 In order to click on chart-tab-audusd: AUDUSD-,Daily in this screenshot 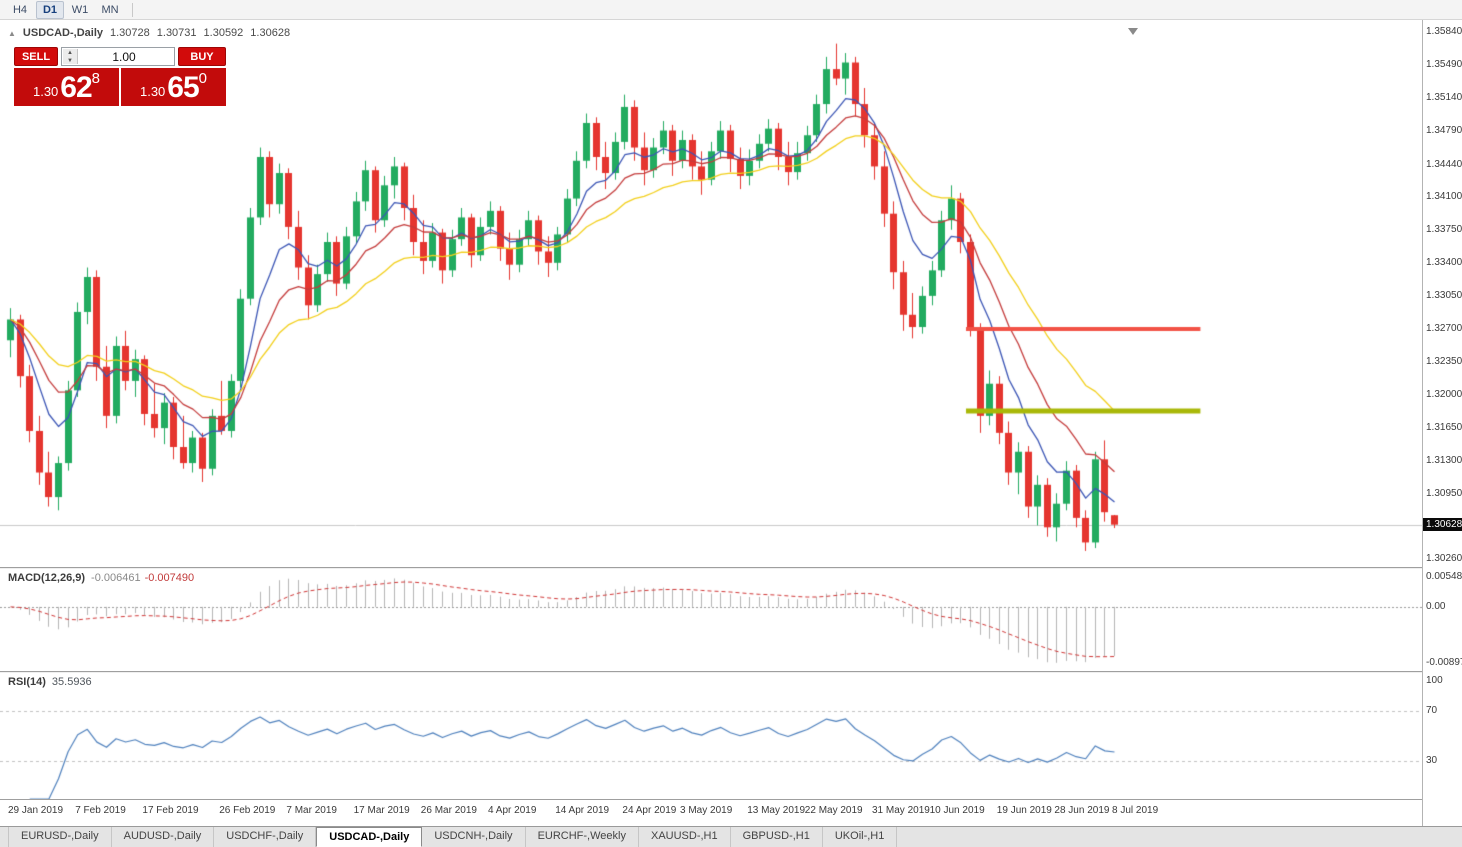, I will do `click(163, 837)`.